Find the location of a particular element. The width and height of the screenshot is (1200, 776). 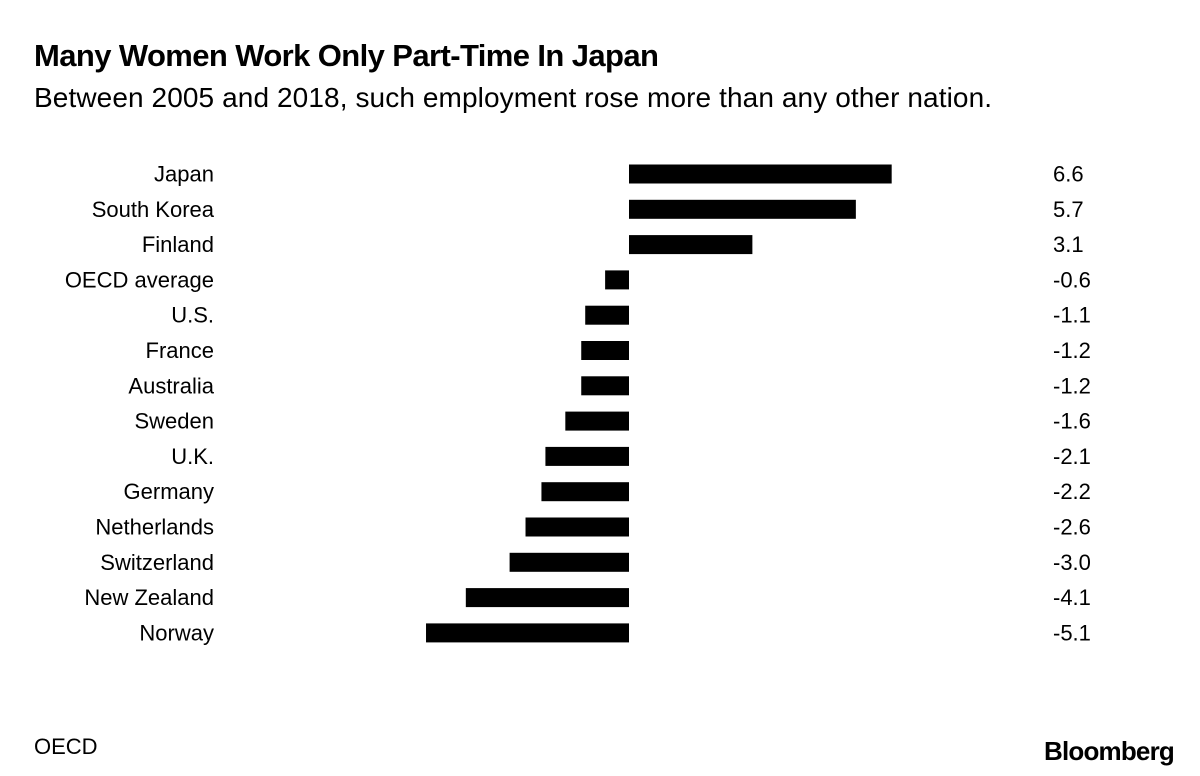

value-label: 3.1 is located at coordinates (1068, 244).